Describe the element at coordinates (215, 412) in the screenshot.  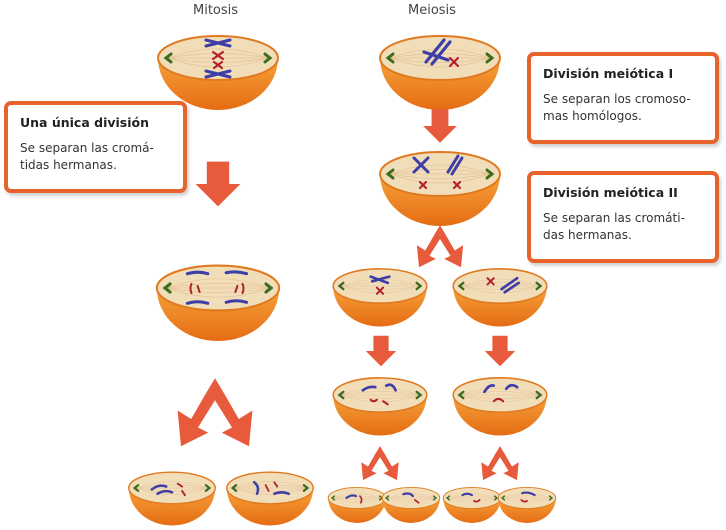
I see `mitosis-split-arrow` at that location.